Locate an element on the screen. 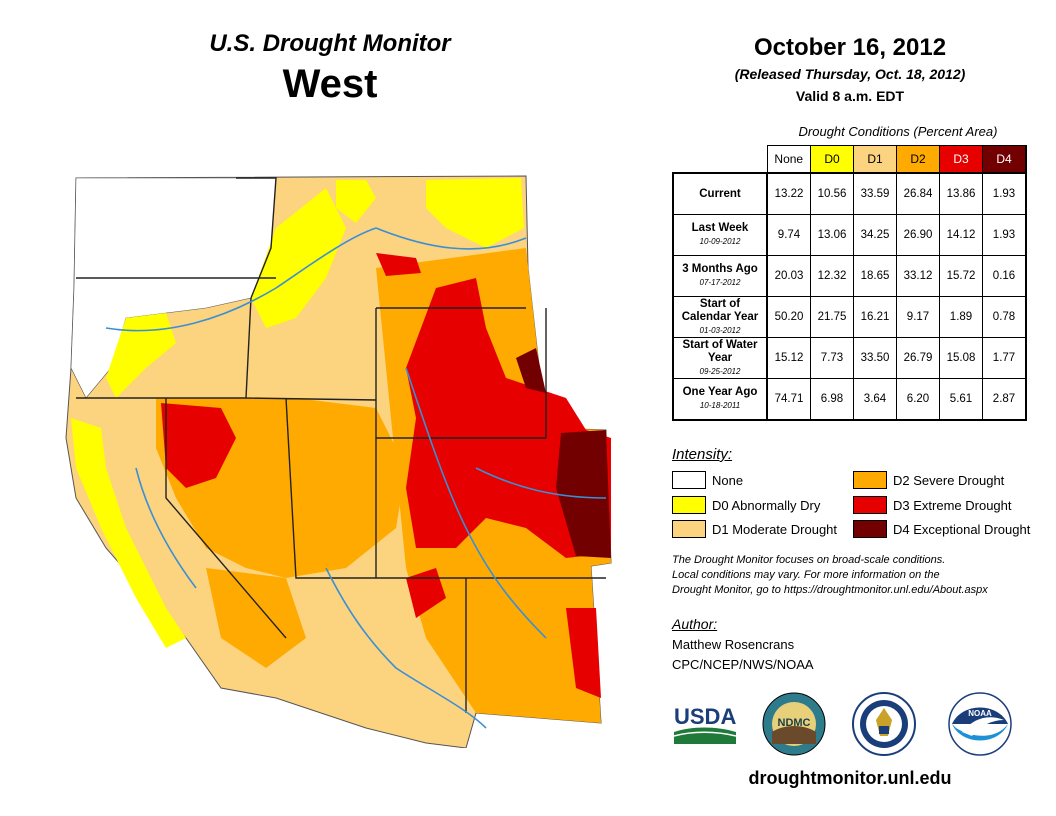 This screenshot has width=1056, height=816. table-cell: 0.78 is located at coordinates (1004, 317).